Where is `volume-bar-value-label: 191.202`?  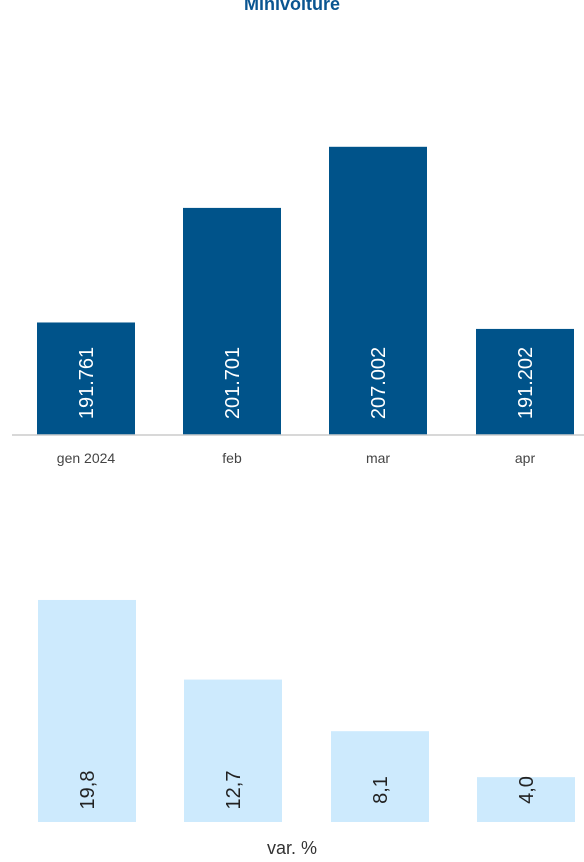
volume-bar-value-label: 191.202 is located at coordinates (526, 383).